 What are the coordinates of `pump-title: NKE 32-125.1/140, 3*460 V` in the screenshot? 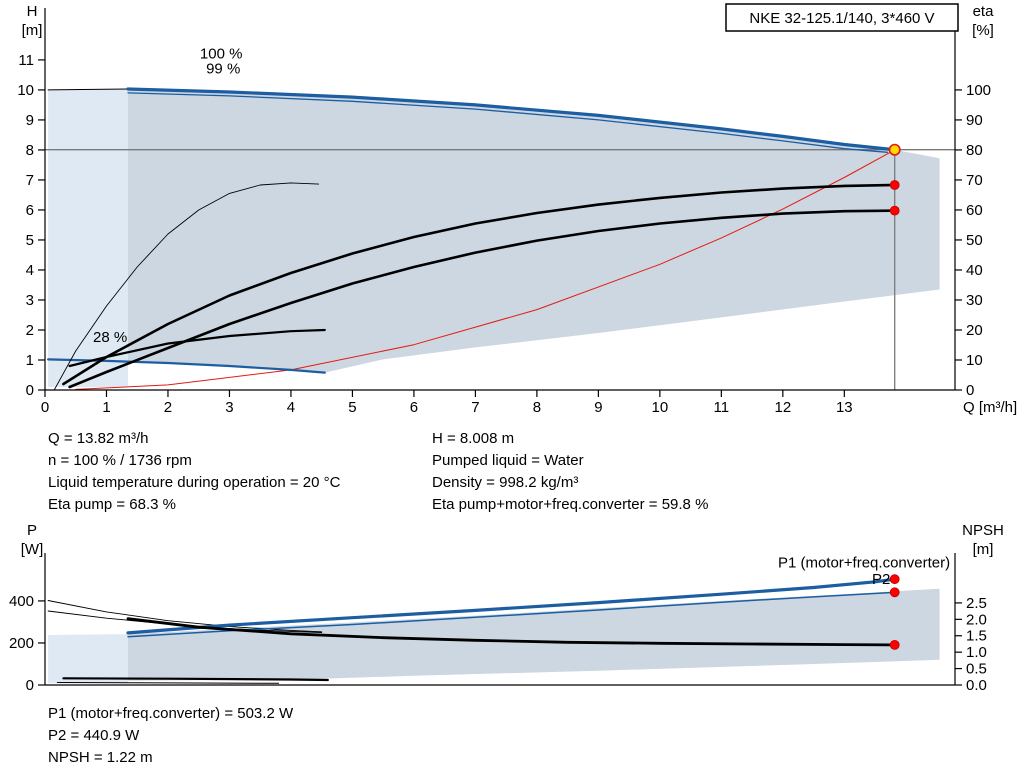 It's located at (841, 18).